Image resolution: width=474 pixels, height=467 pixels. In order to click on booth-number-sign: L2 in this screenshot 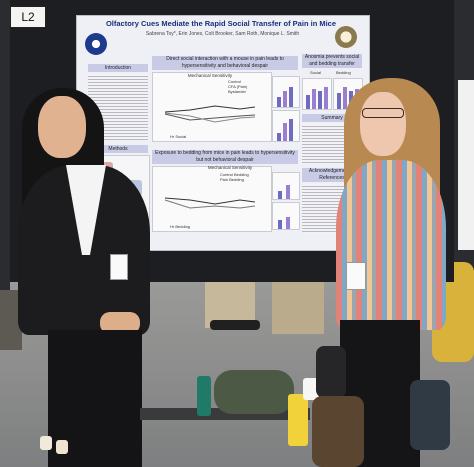, I will do `click(28, 17)`.